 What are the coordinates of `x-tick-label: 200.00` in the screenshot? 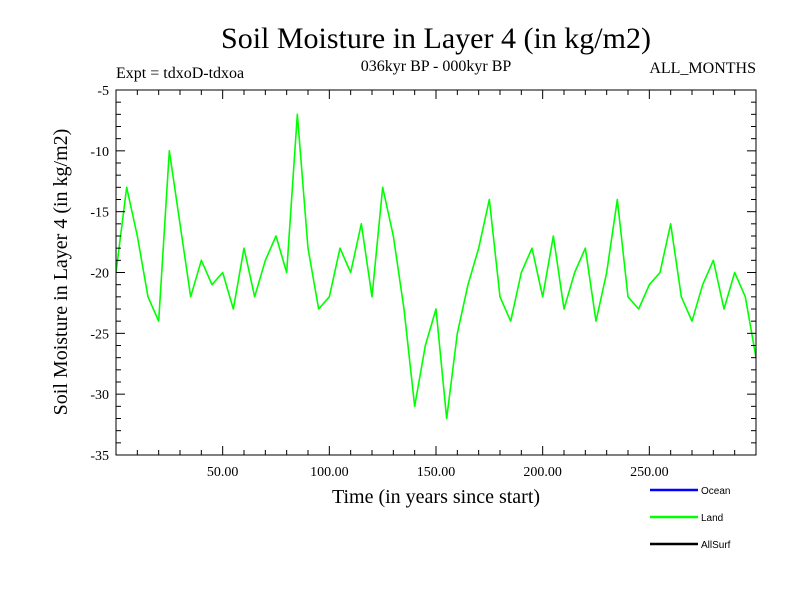 It's located at (542, 472).